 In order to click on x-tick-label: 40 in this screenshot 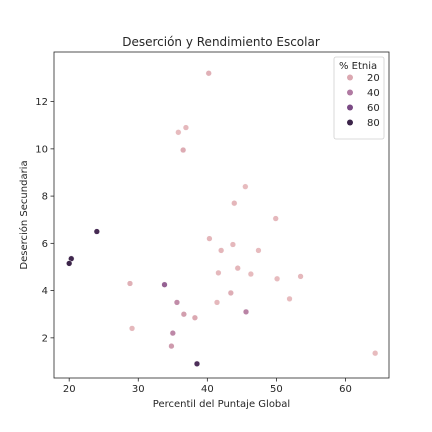, I will do `click(207, 389)`.